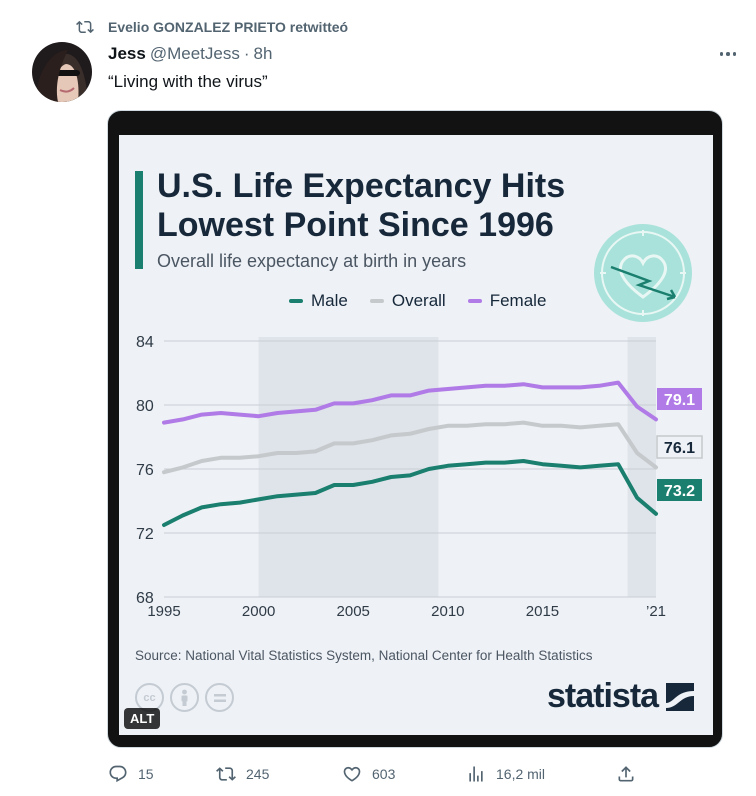 The width and height of the screenshot is (756, 796). Describe the element at coordinates (145, 342) in the screenshot. I see `y-tick-label: 84` at that location.